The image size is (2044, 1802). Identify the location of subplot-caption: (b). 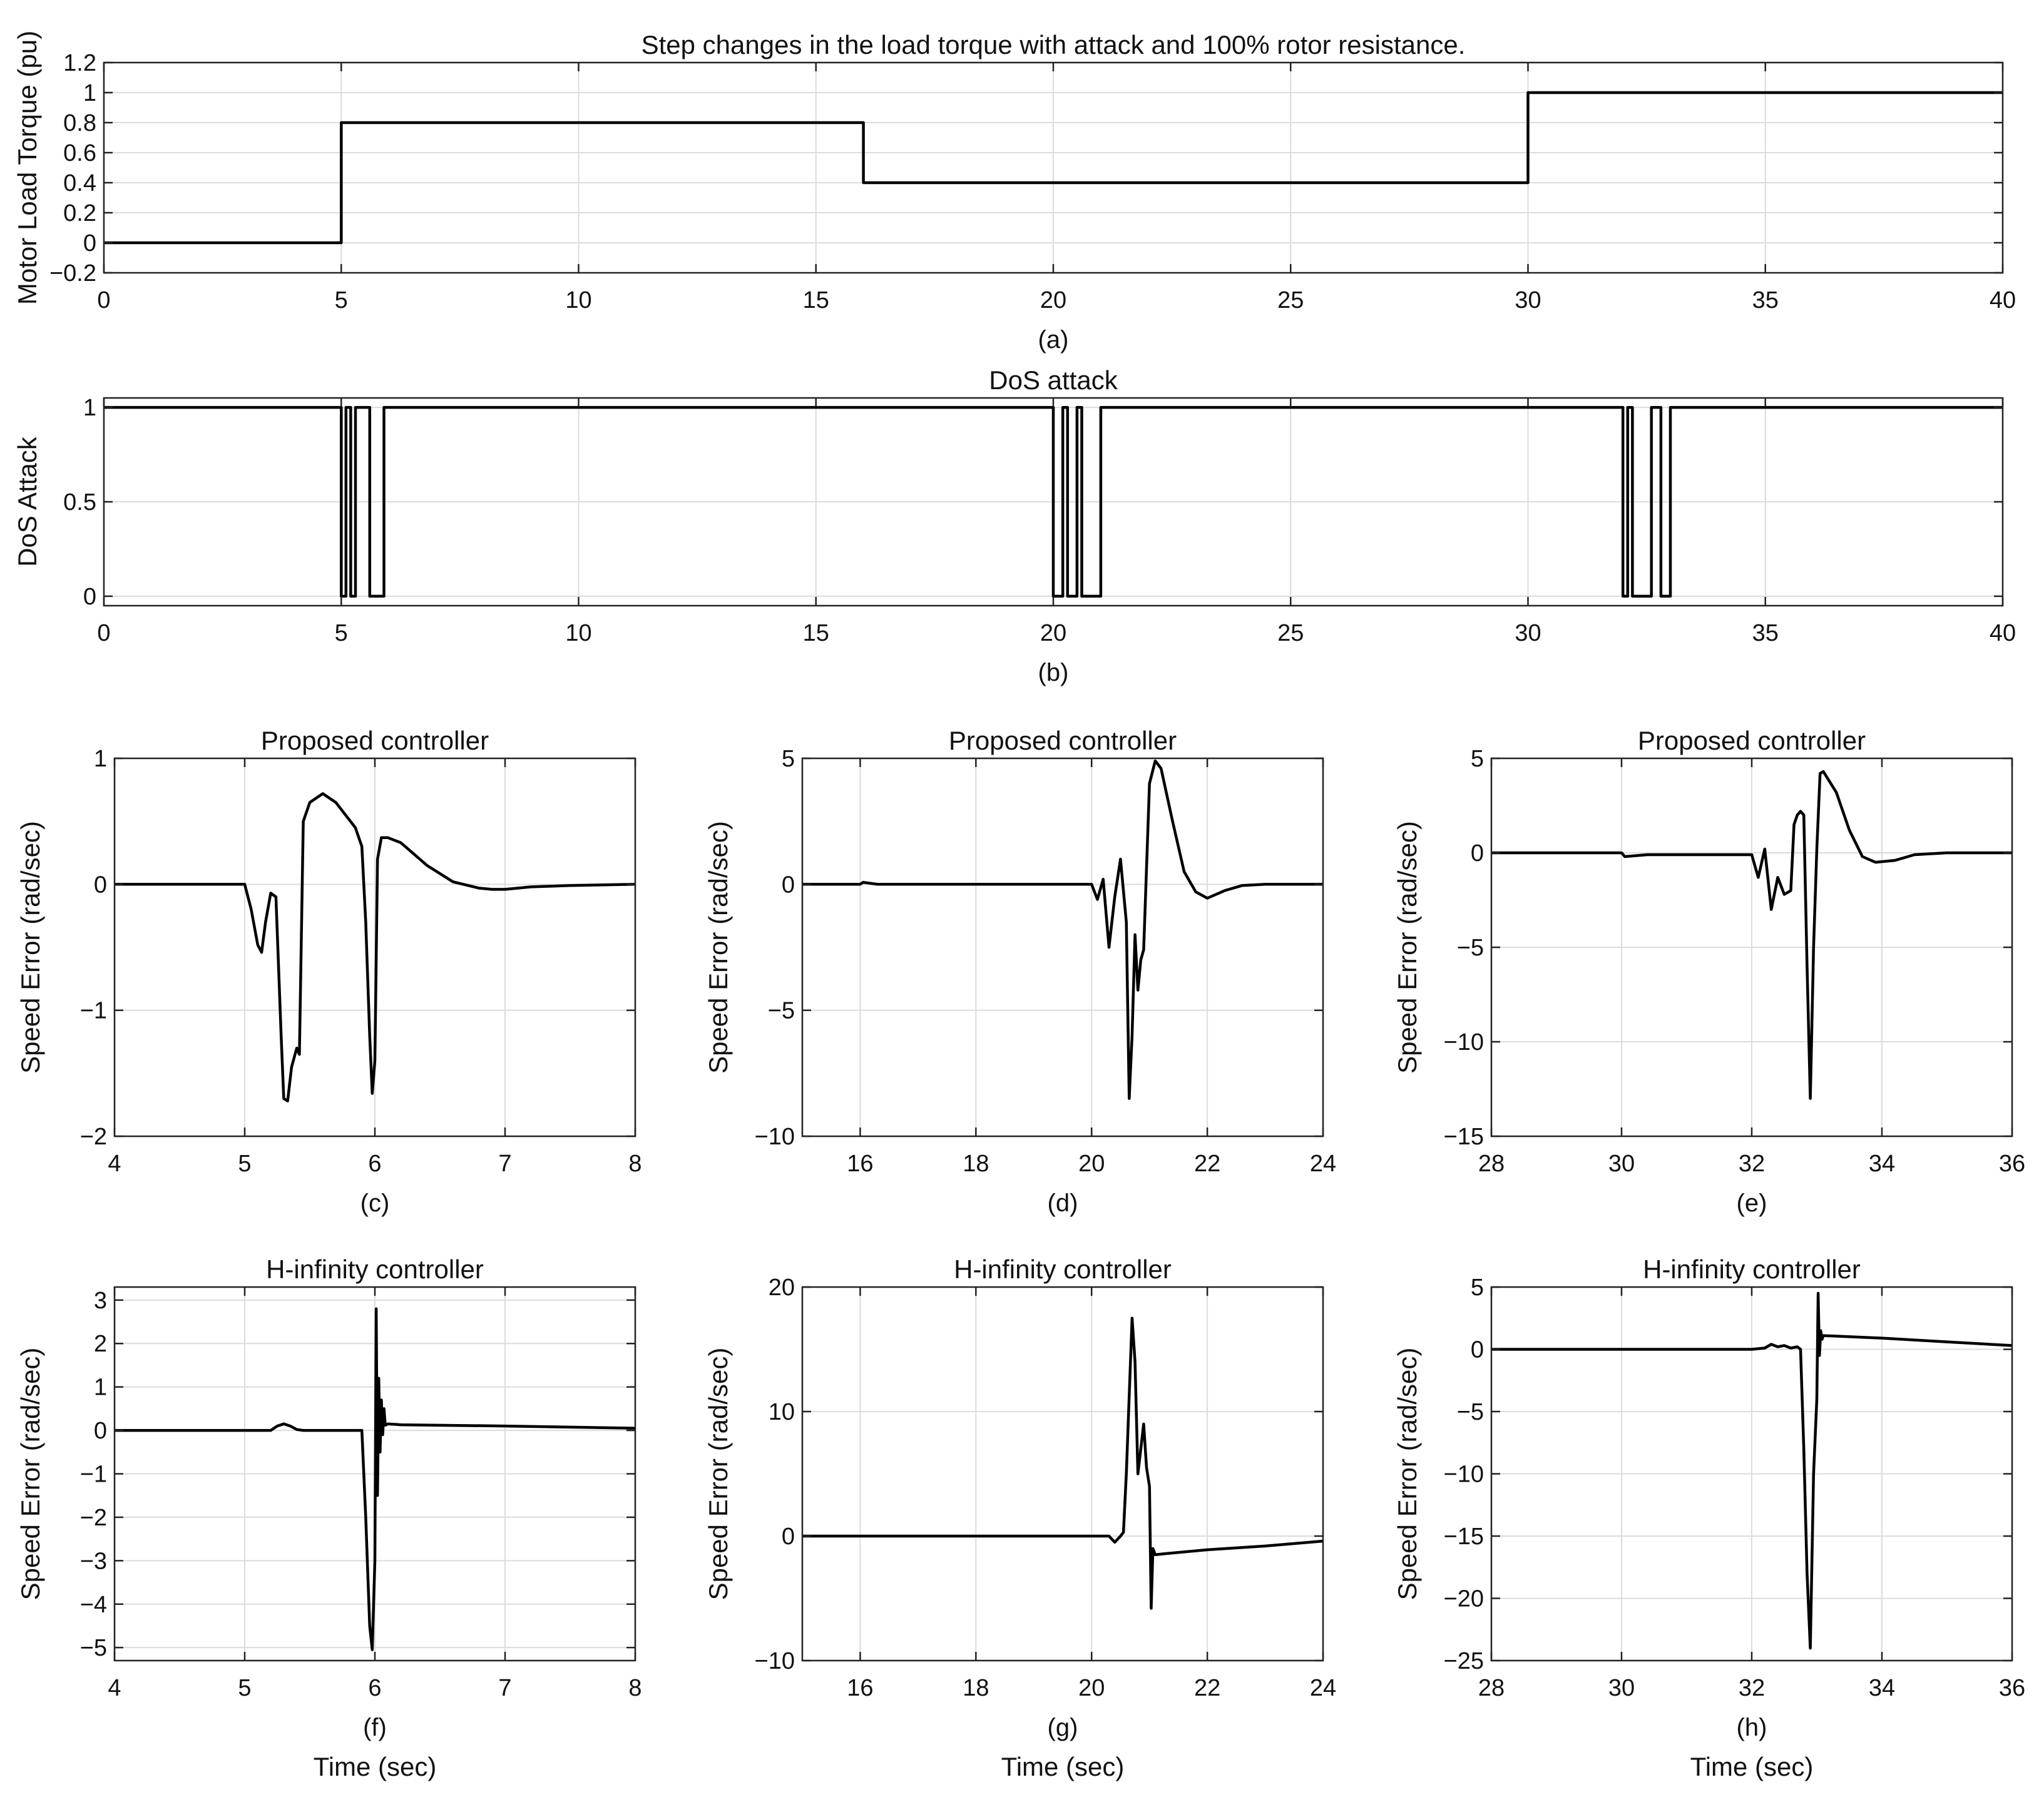
(1053, 672).